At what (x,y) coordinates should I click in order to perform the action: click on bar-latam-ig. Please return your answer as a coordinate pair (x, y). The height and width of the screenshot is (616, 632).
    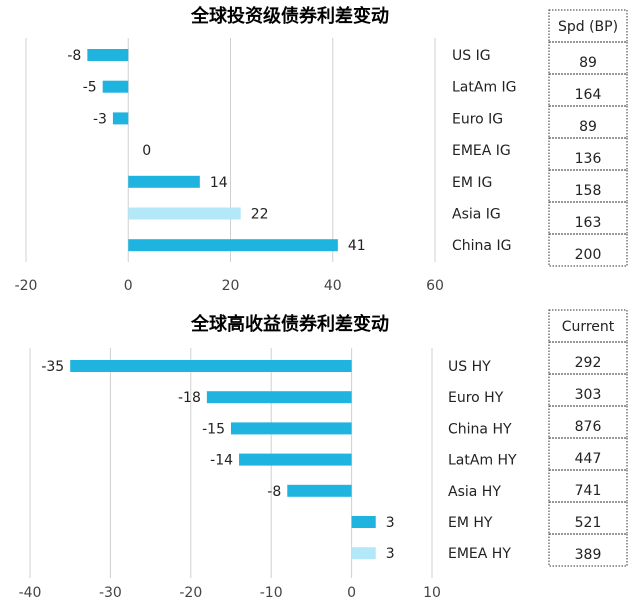
    Looking at the image, I should click on (115, 86).